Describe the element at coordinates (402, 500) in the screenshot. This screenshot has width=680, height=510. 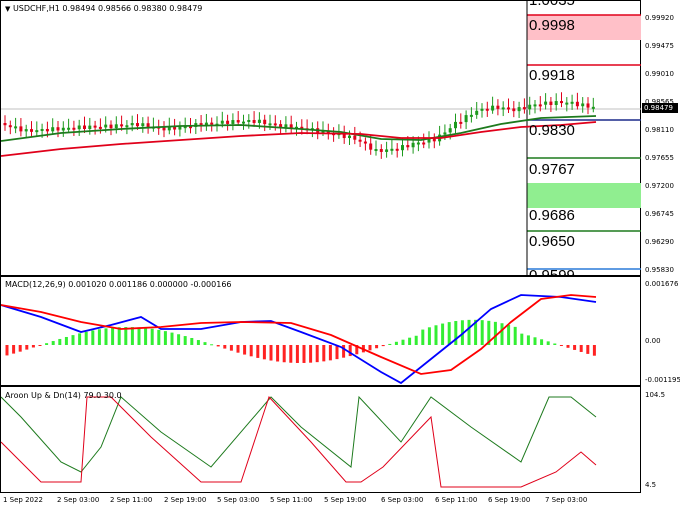
I see `time-tick: 6 Sep 03:00` at that location.